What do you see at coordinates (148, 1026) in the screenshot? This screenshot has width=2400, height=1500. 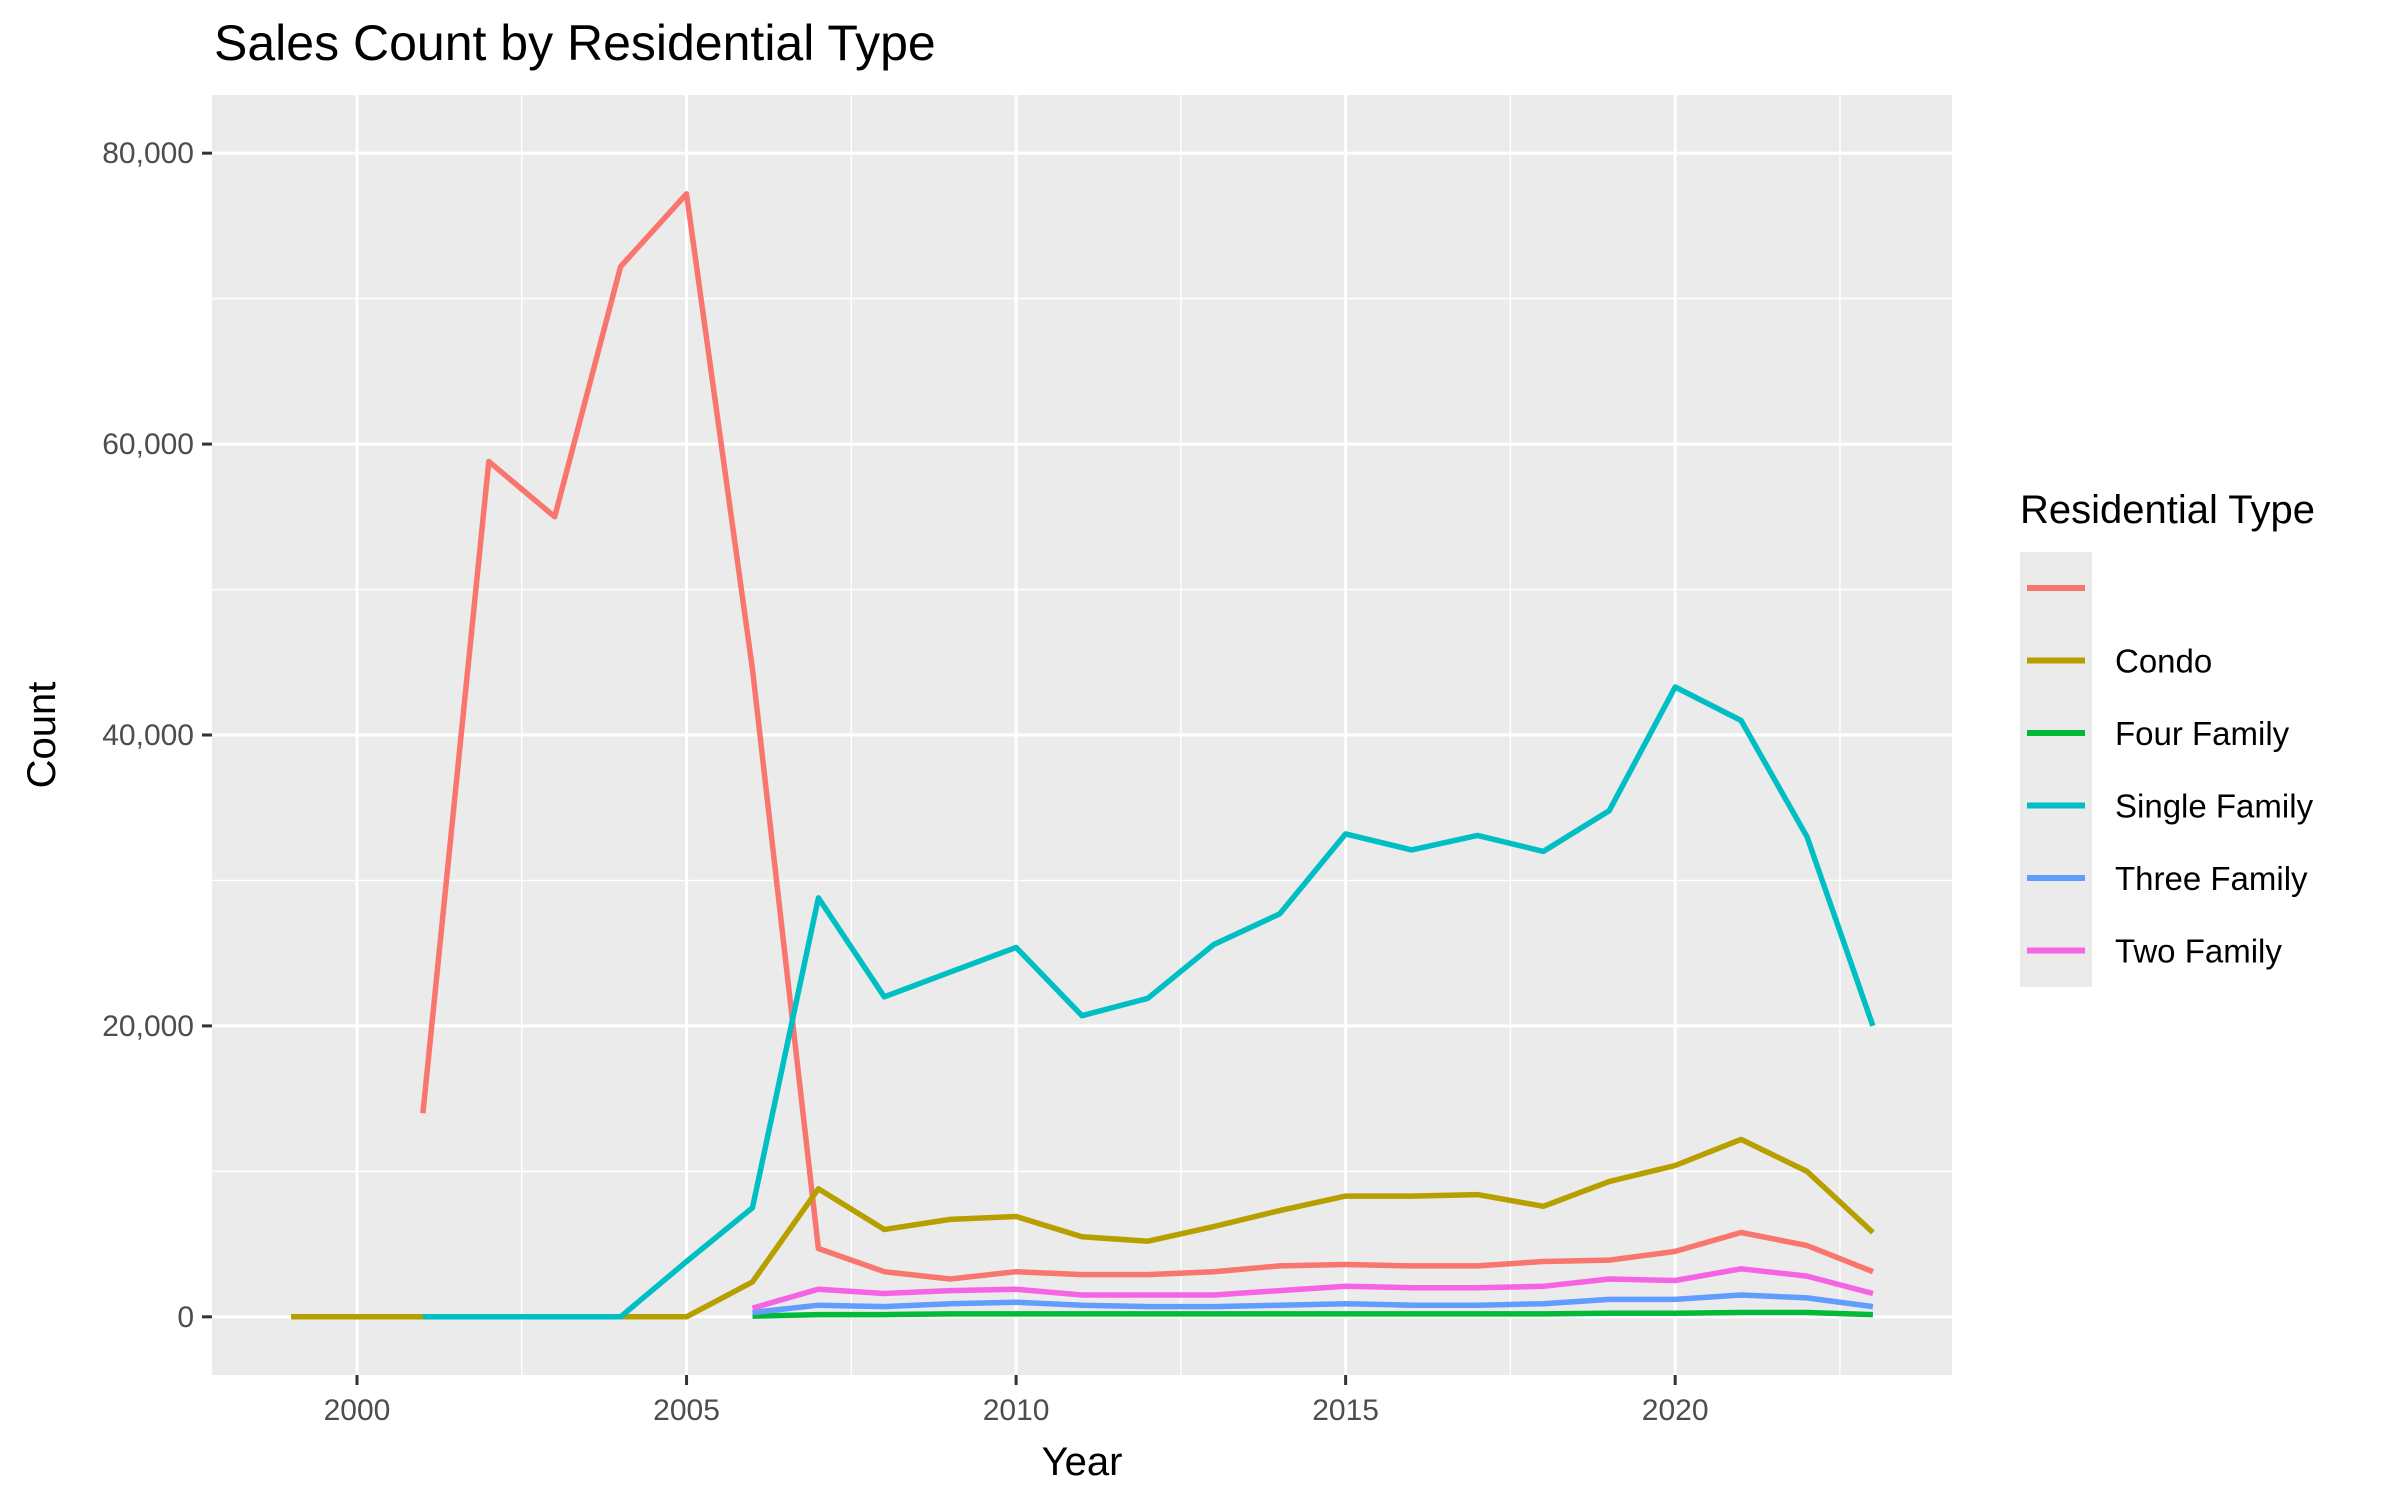 I see `y-tick-label: 20,000` at bounding box center [148, 1026].